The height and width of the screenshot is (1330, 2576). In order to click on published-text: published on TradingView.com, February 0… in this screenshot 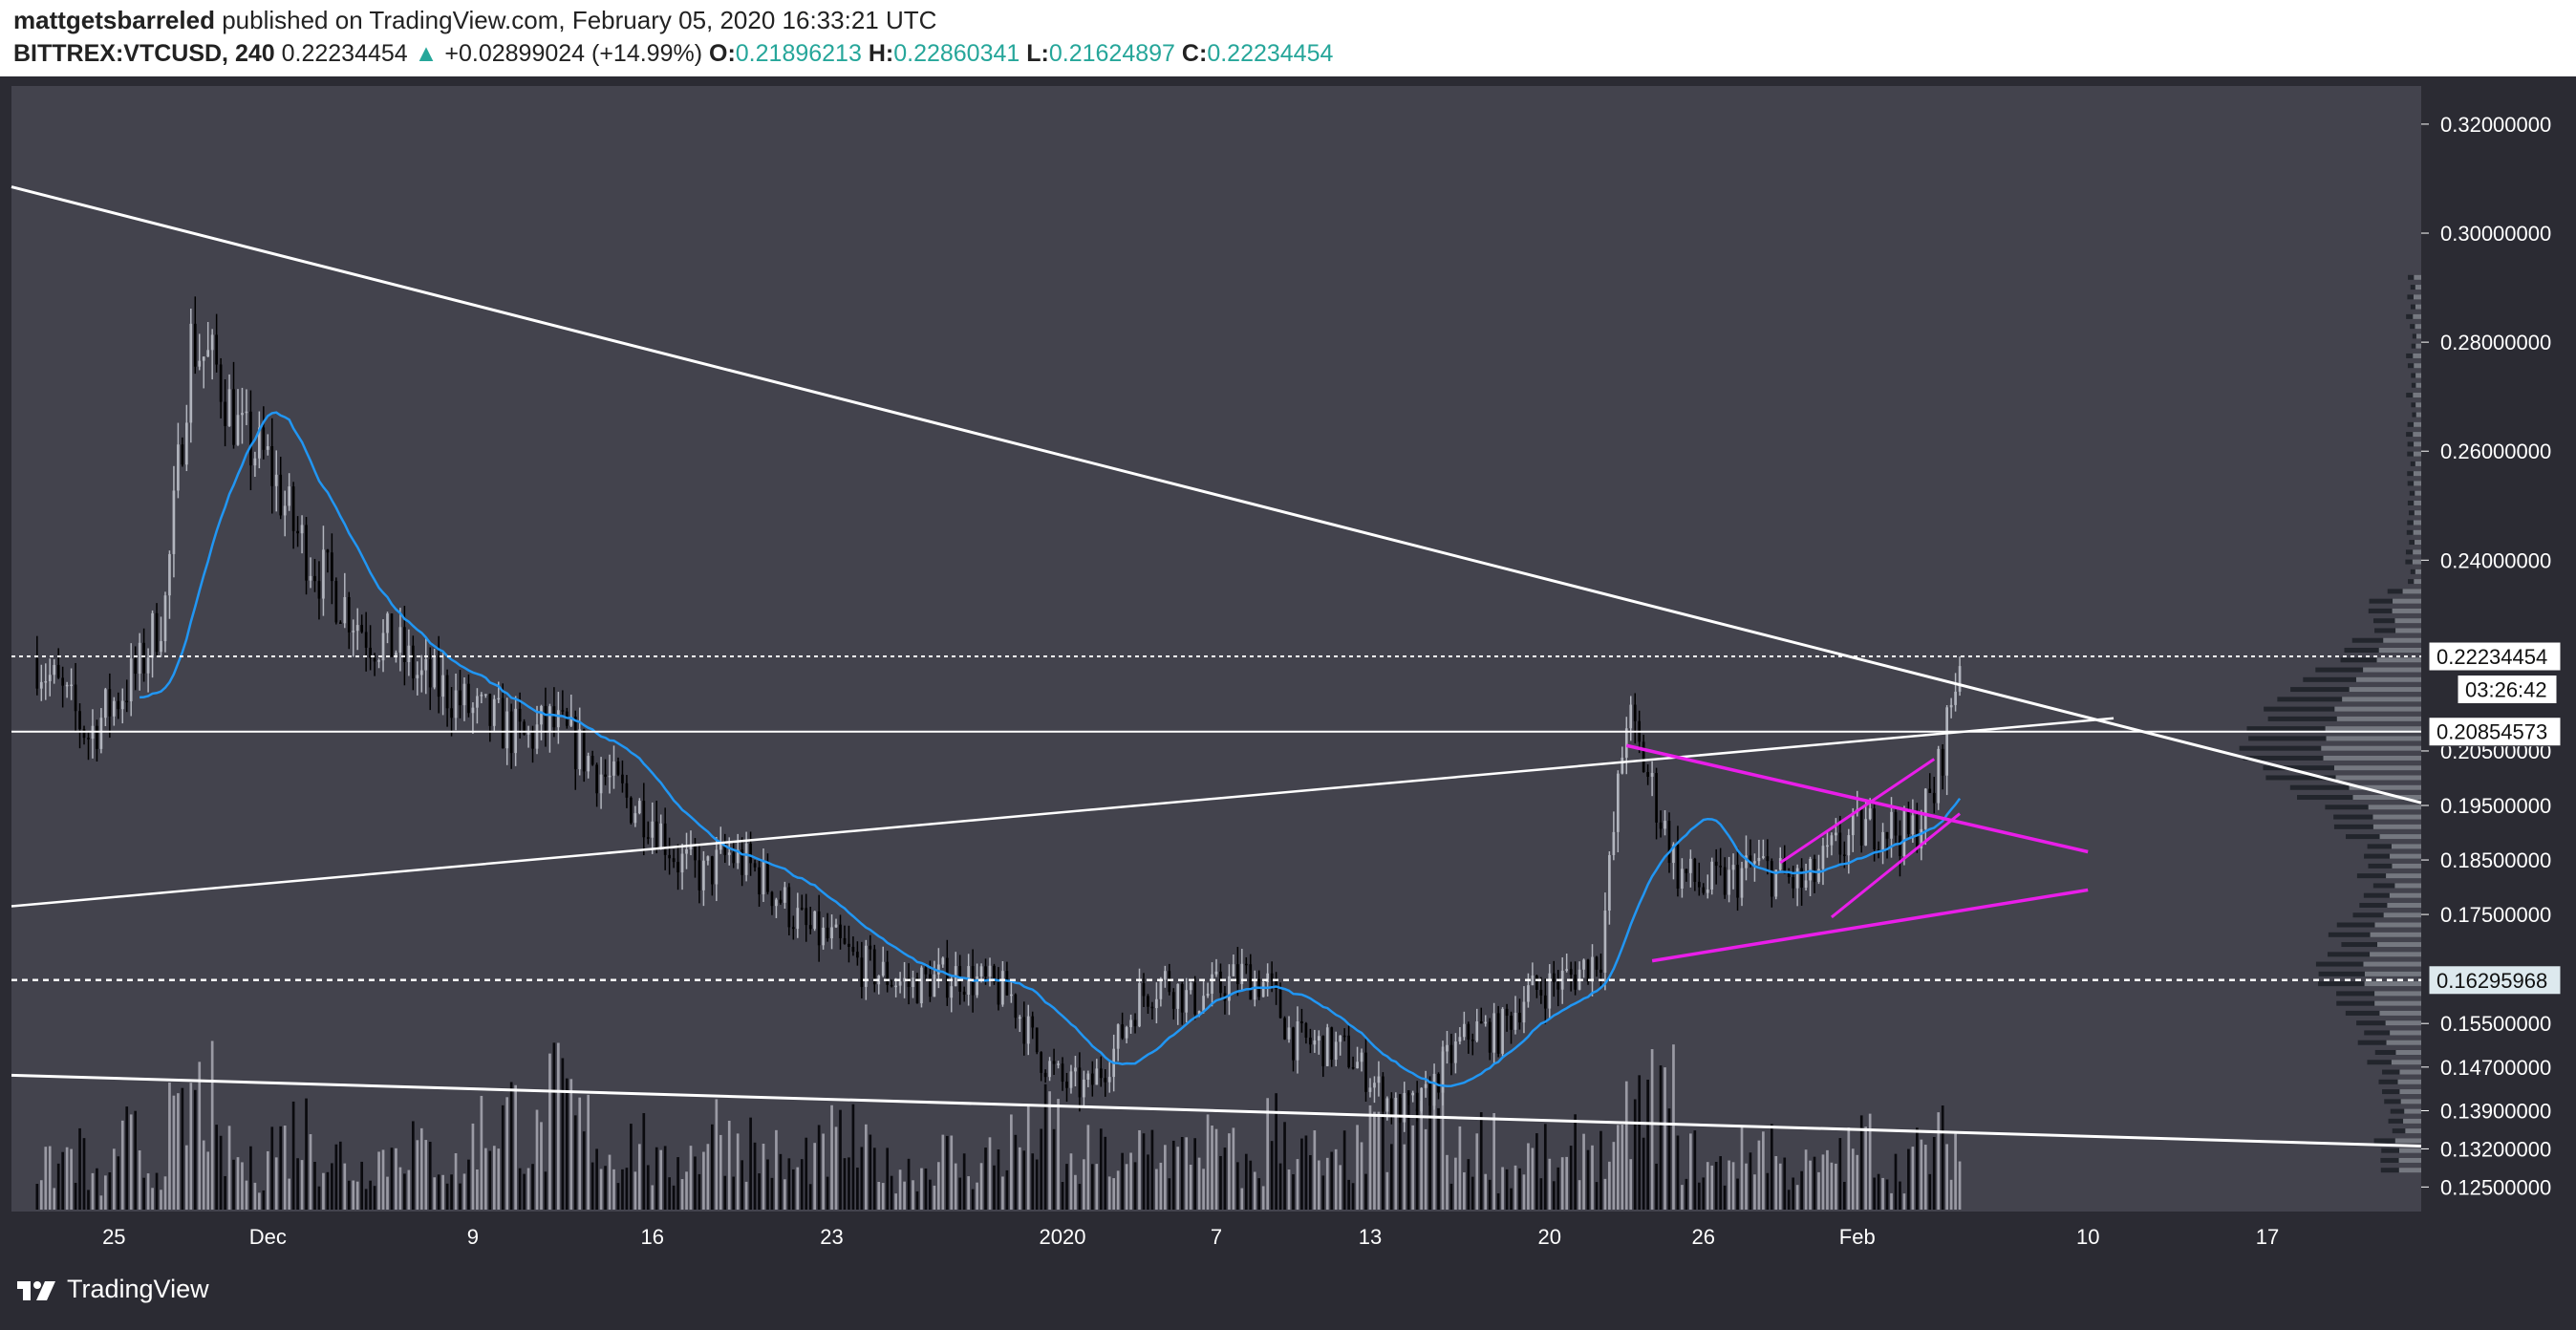, I will do `click(579, 20)`.